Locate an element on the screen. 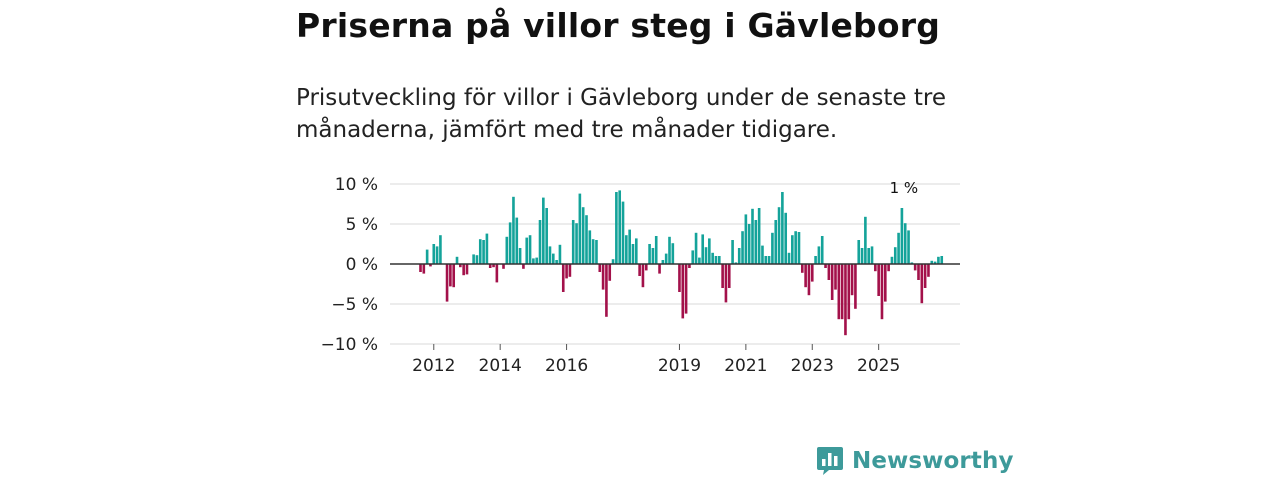 The image size is (1280, 480). x-tick-label: 2019 is located at coordinates (679, 366).